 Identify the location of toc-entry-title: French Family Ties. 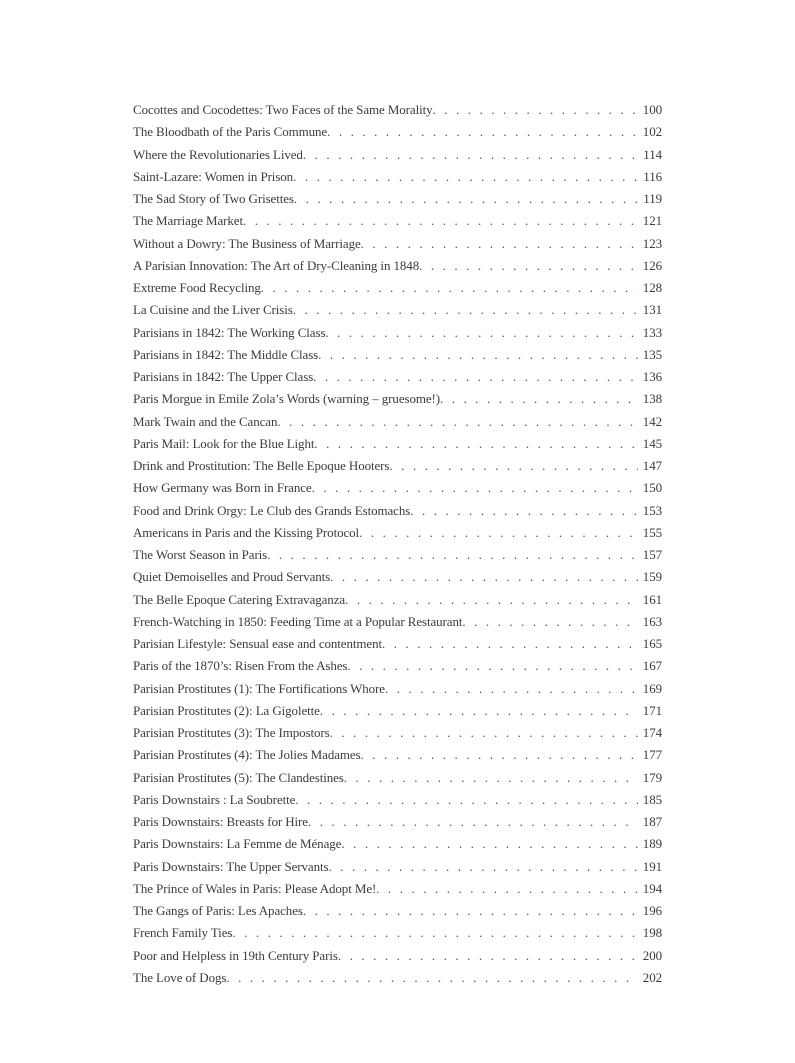
(183, 933).